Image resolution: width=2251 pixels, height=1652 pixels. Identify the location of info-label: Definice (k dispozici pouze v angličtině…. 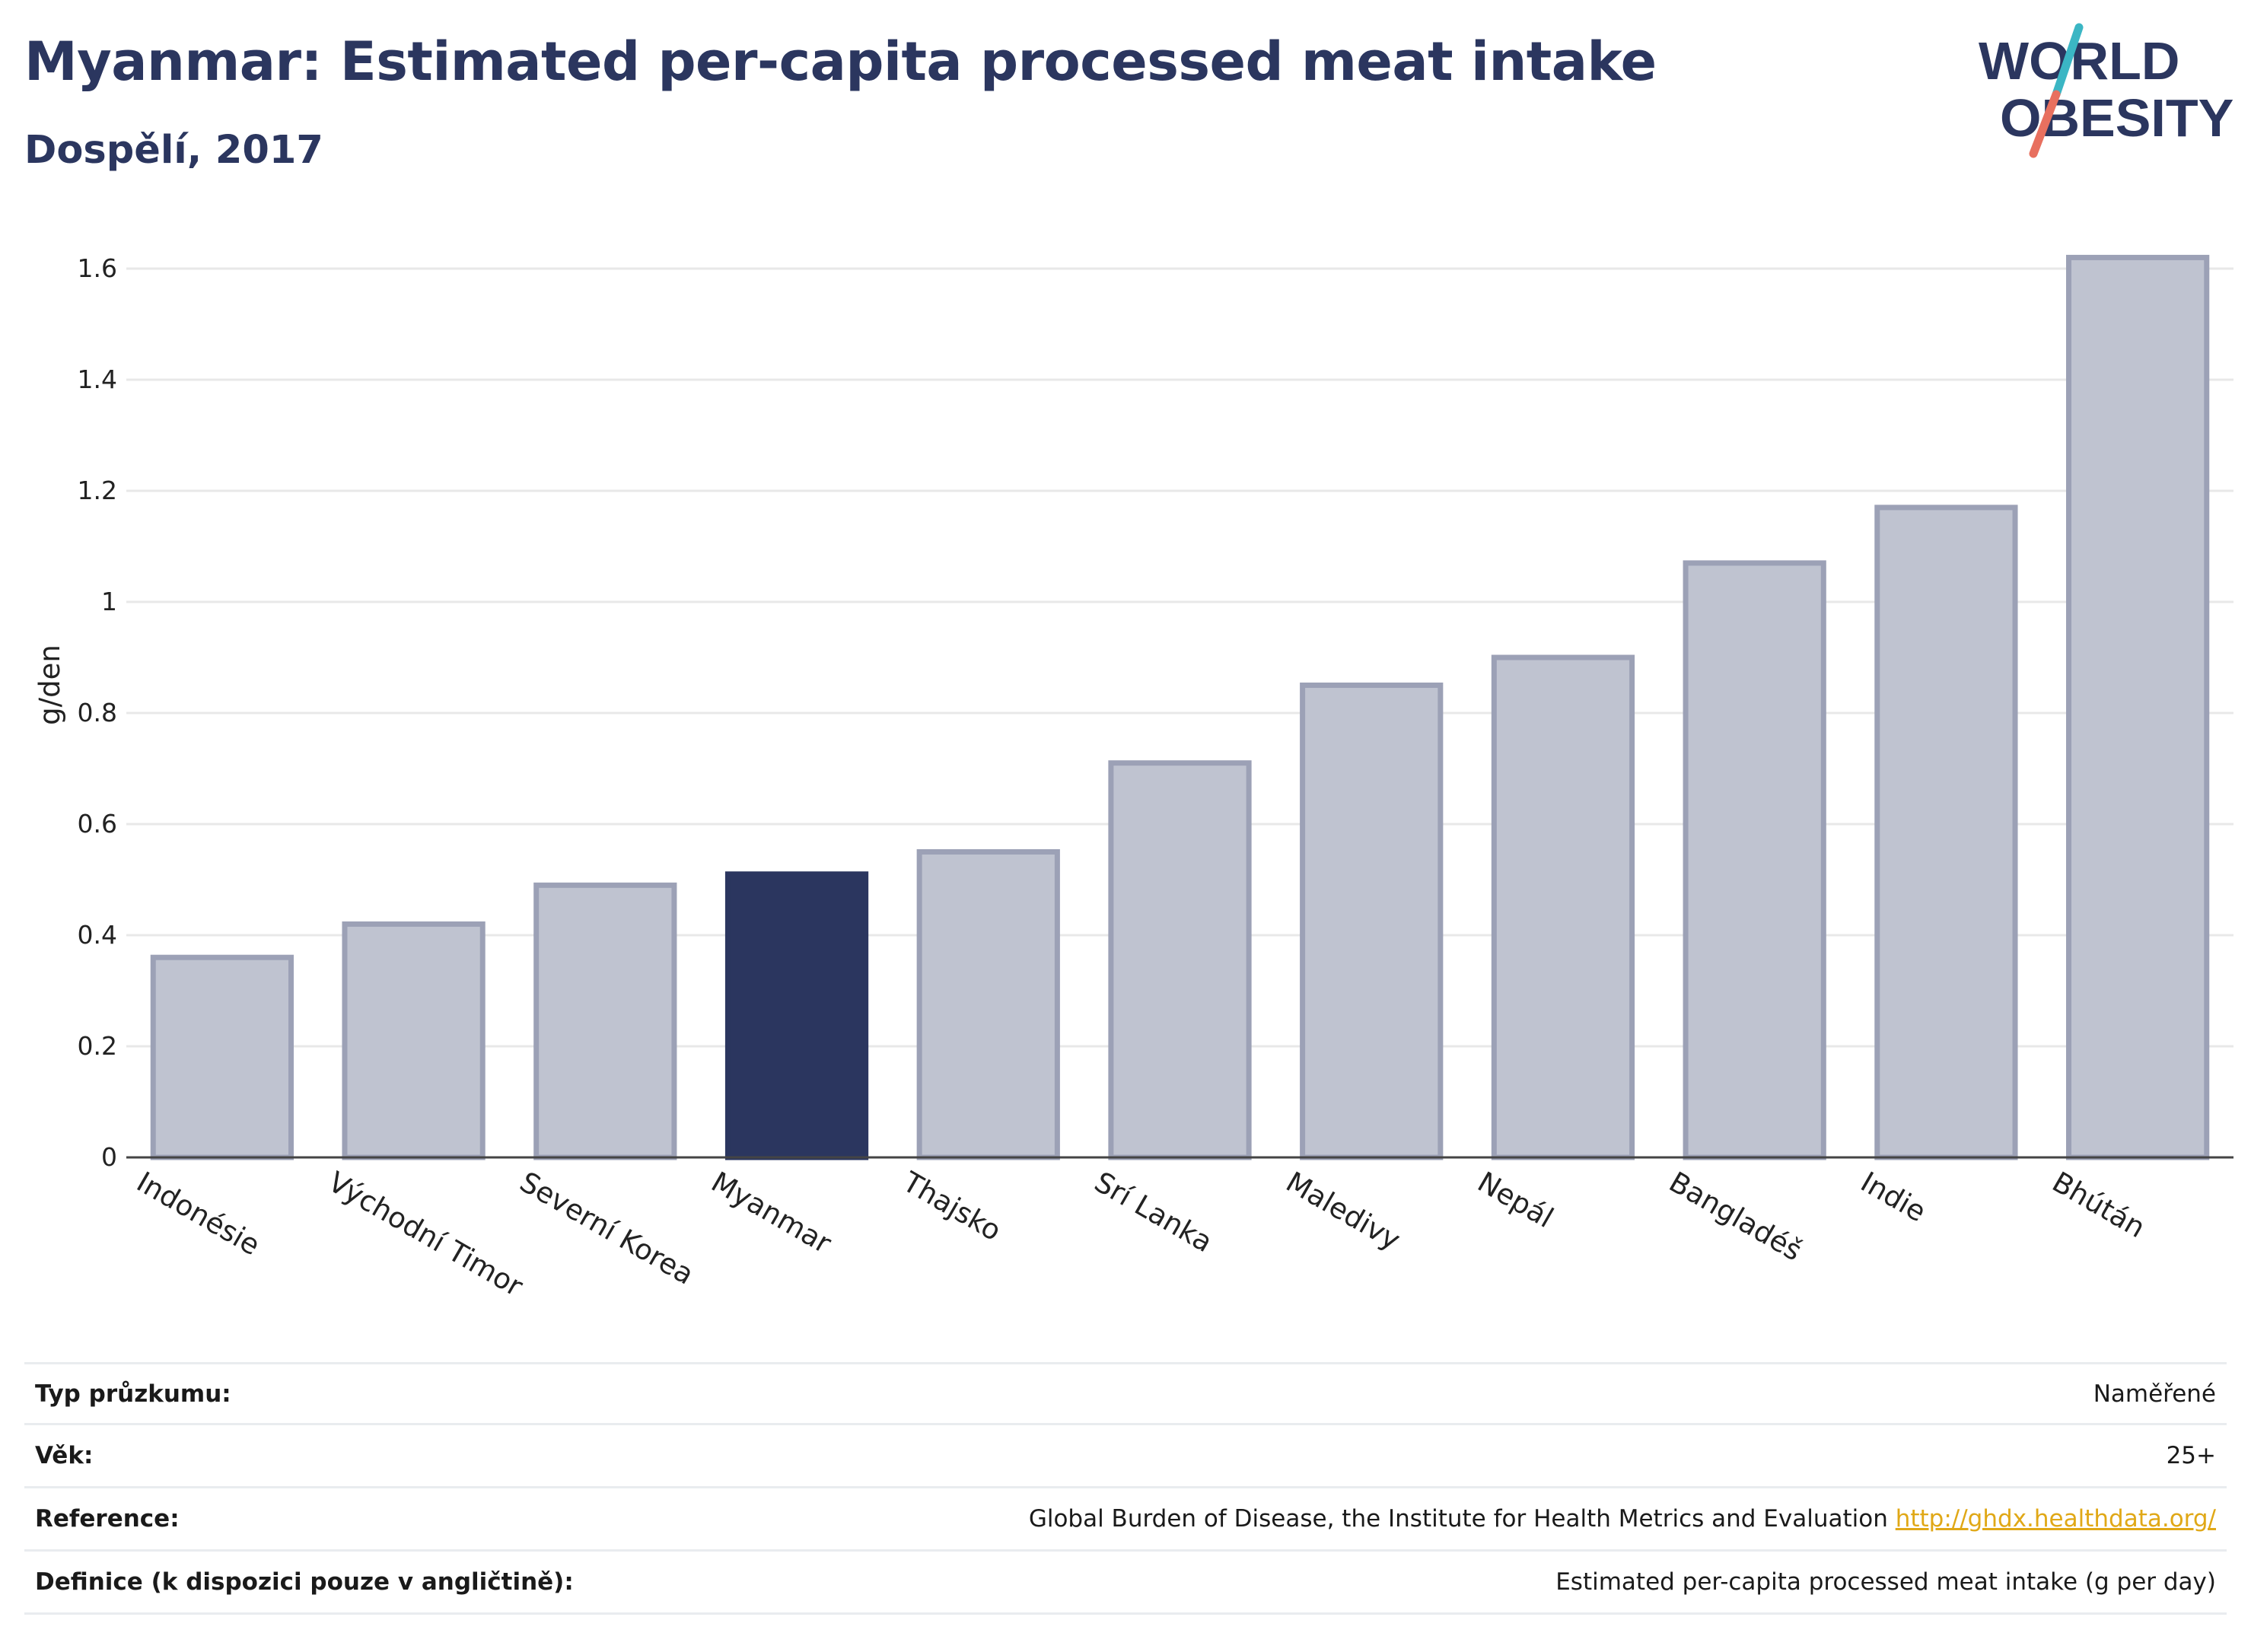
(304, 1582).